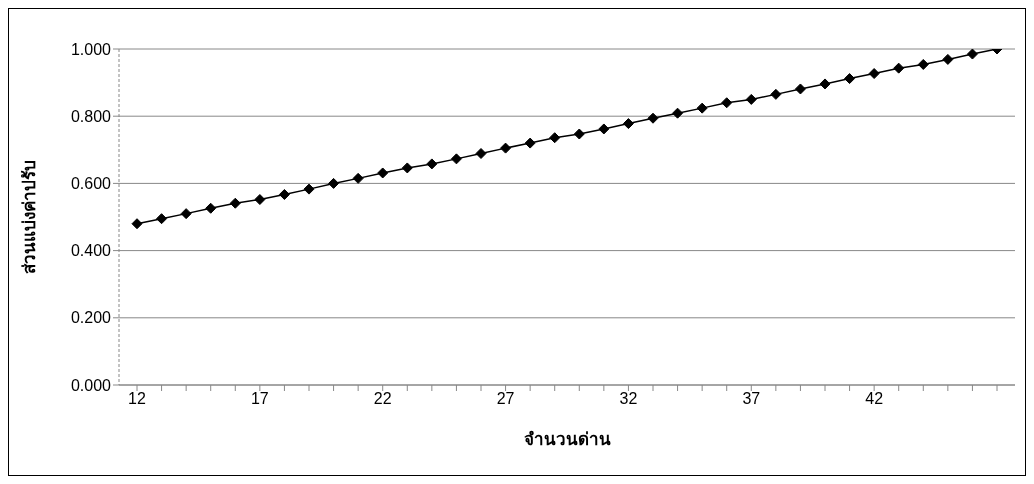 This screenshot has width=1034, height=484. Describe the element at coordinates (751, 399) in the screenshot. I see `x-tick-label: 37` at that location.